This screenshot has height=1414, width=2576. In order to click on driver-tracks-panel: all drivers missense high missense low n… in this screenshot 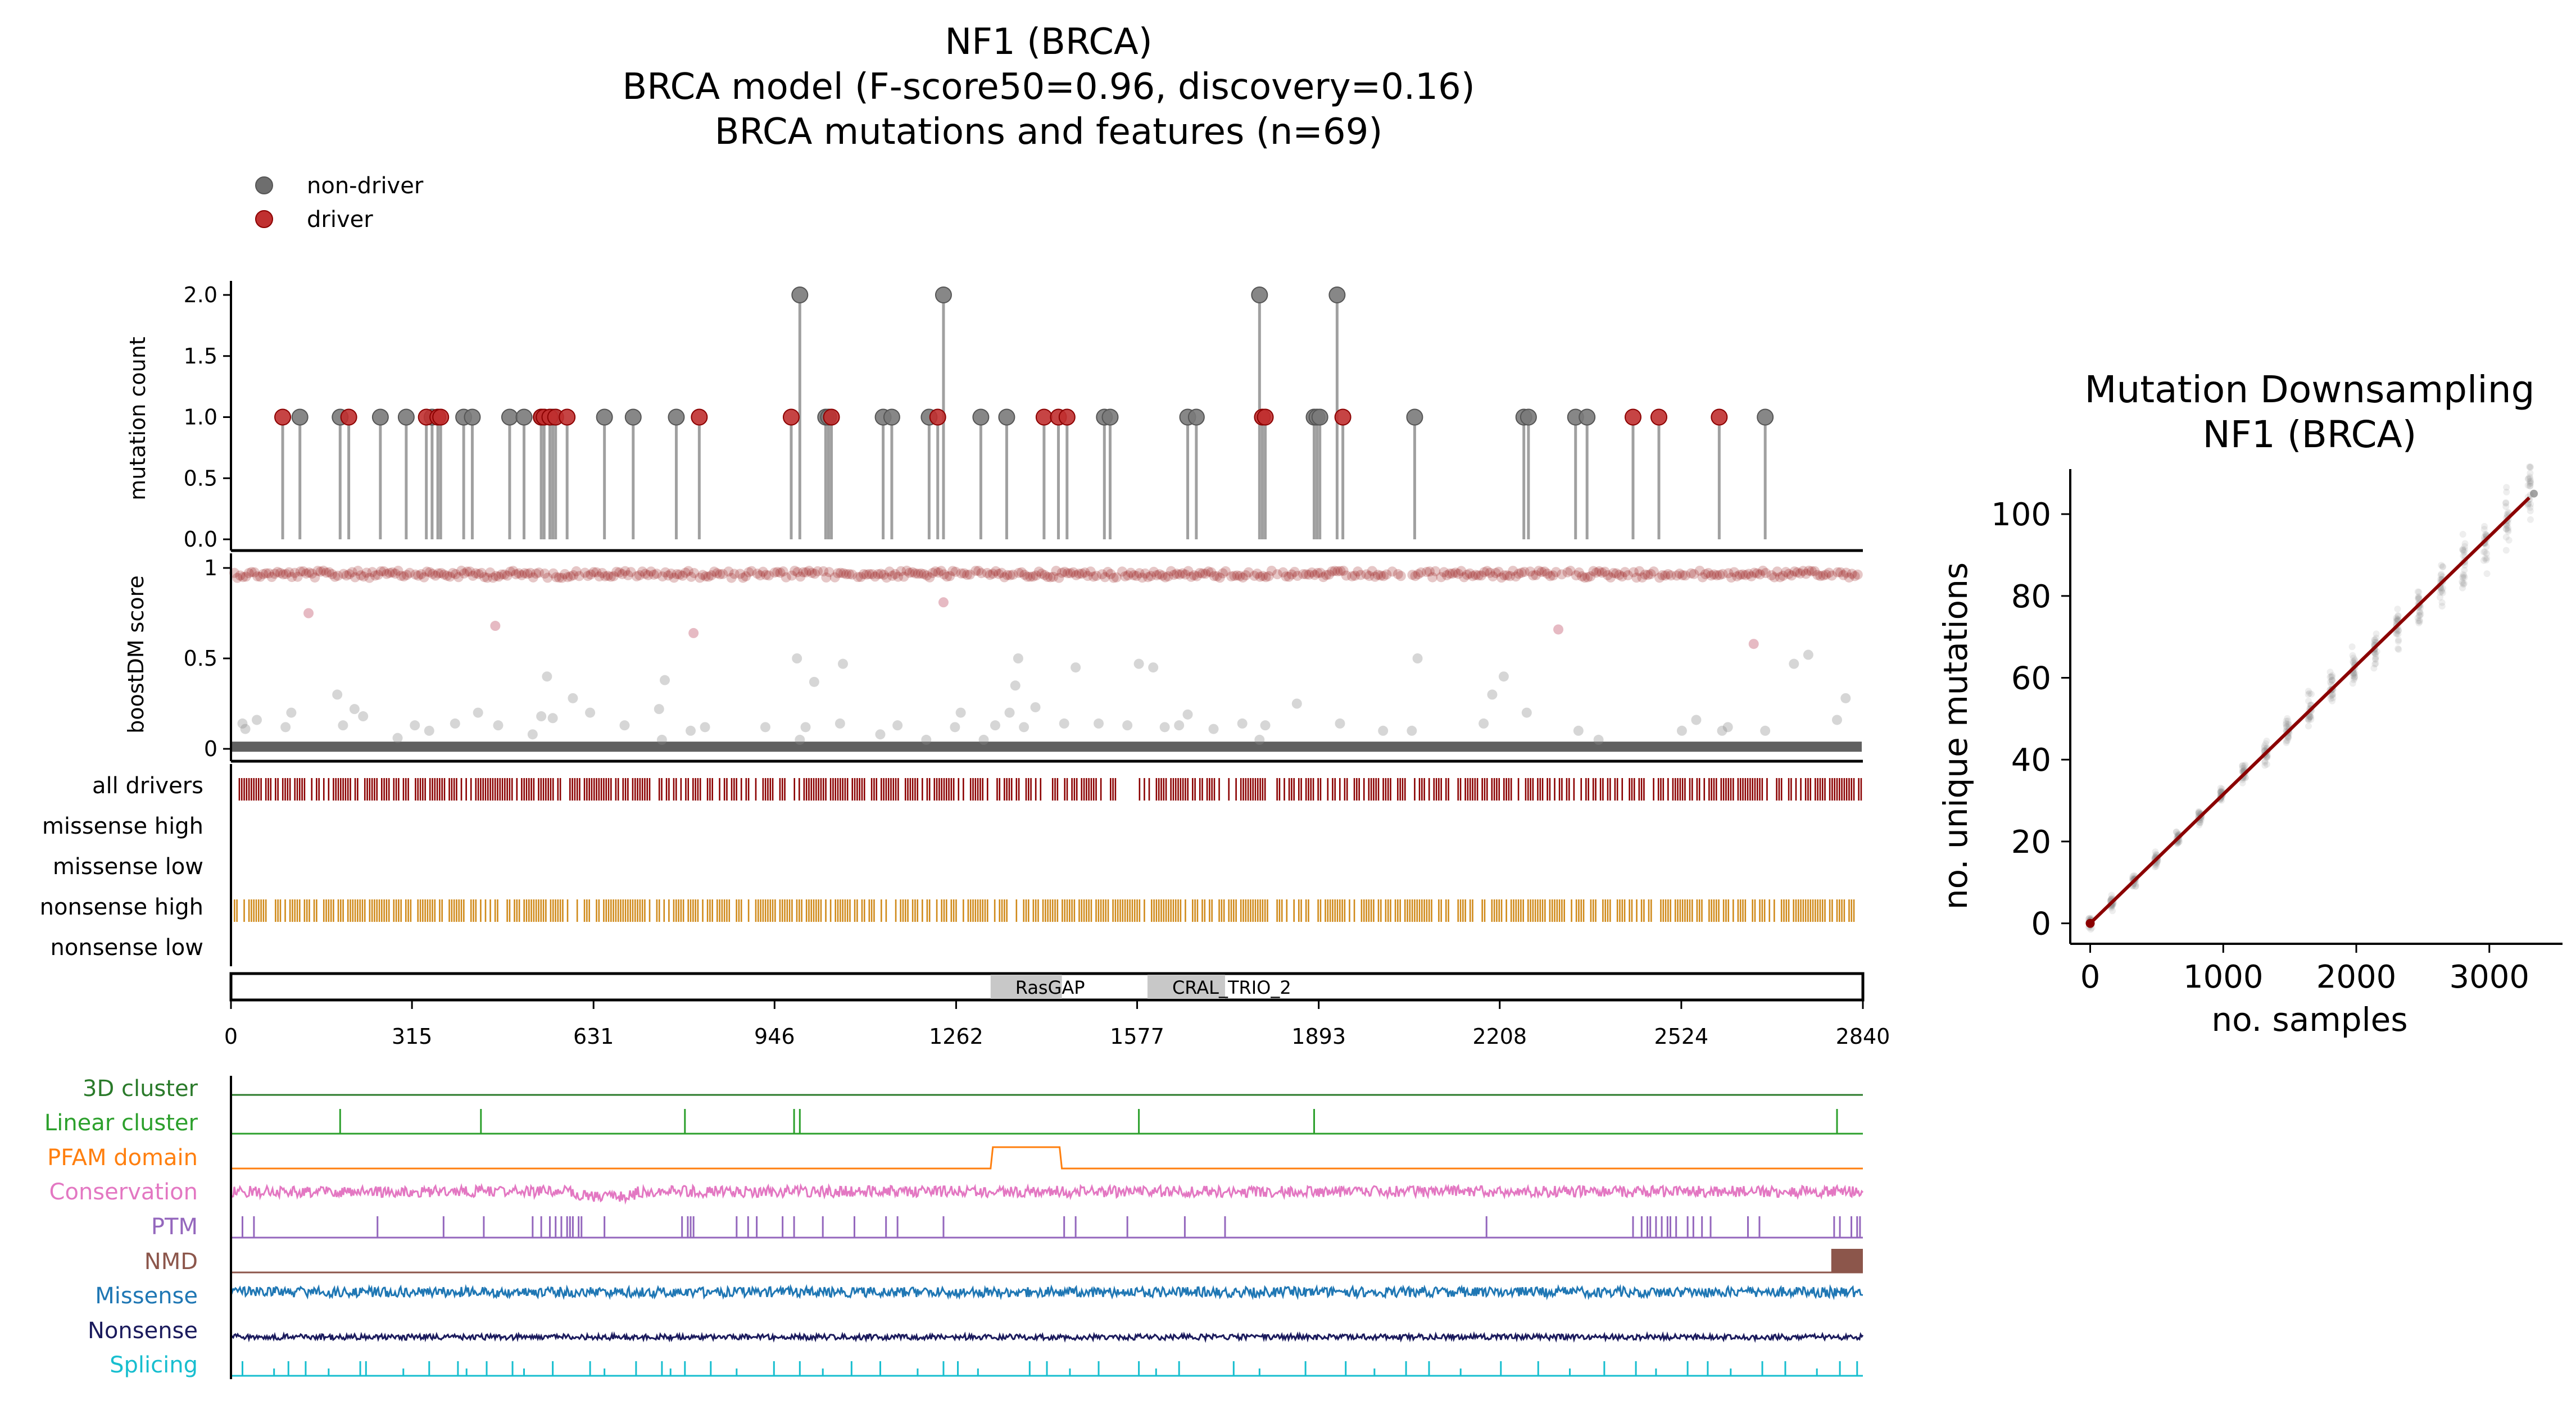, I will do `click(951, 865)`.